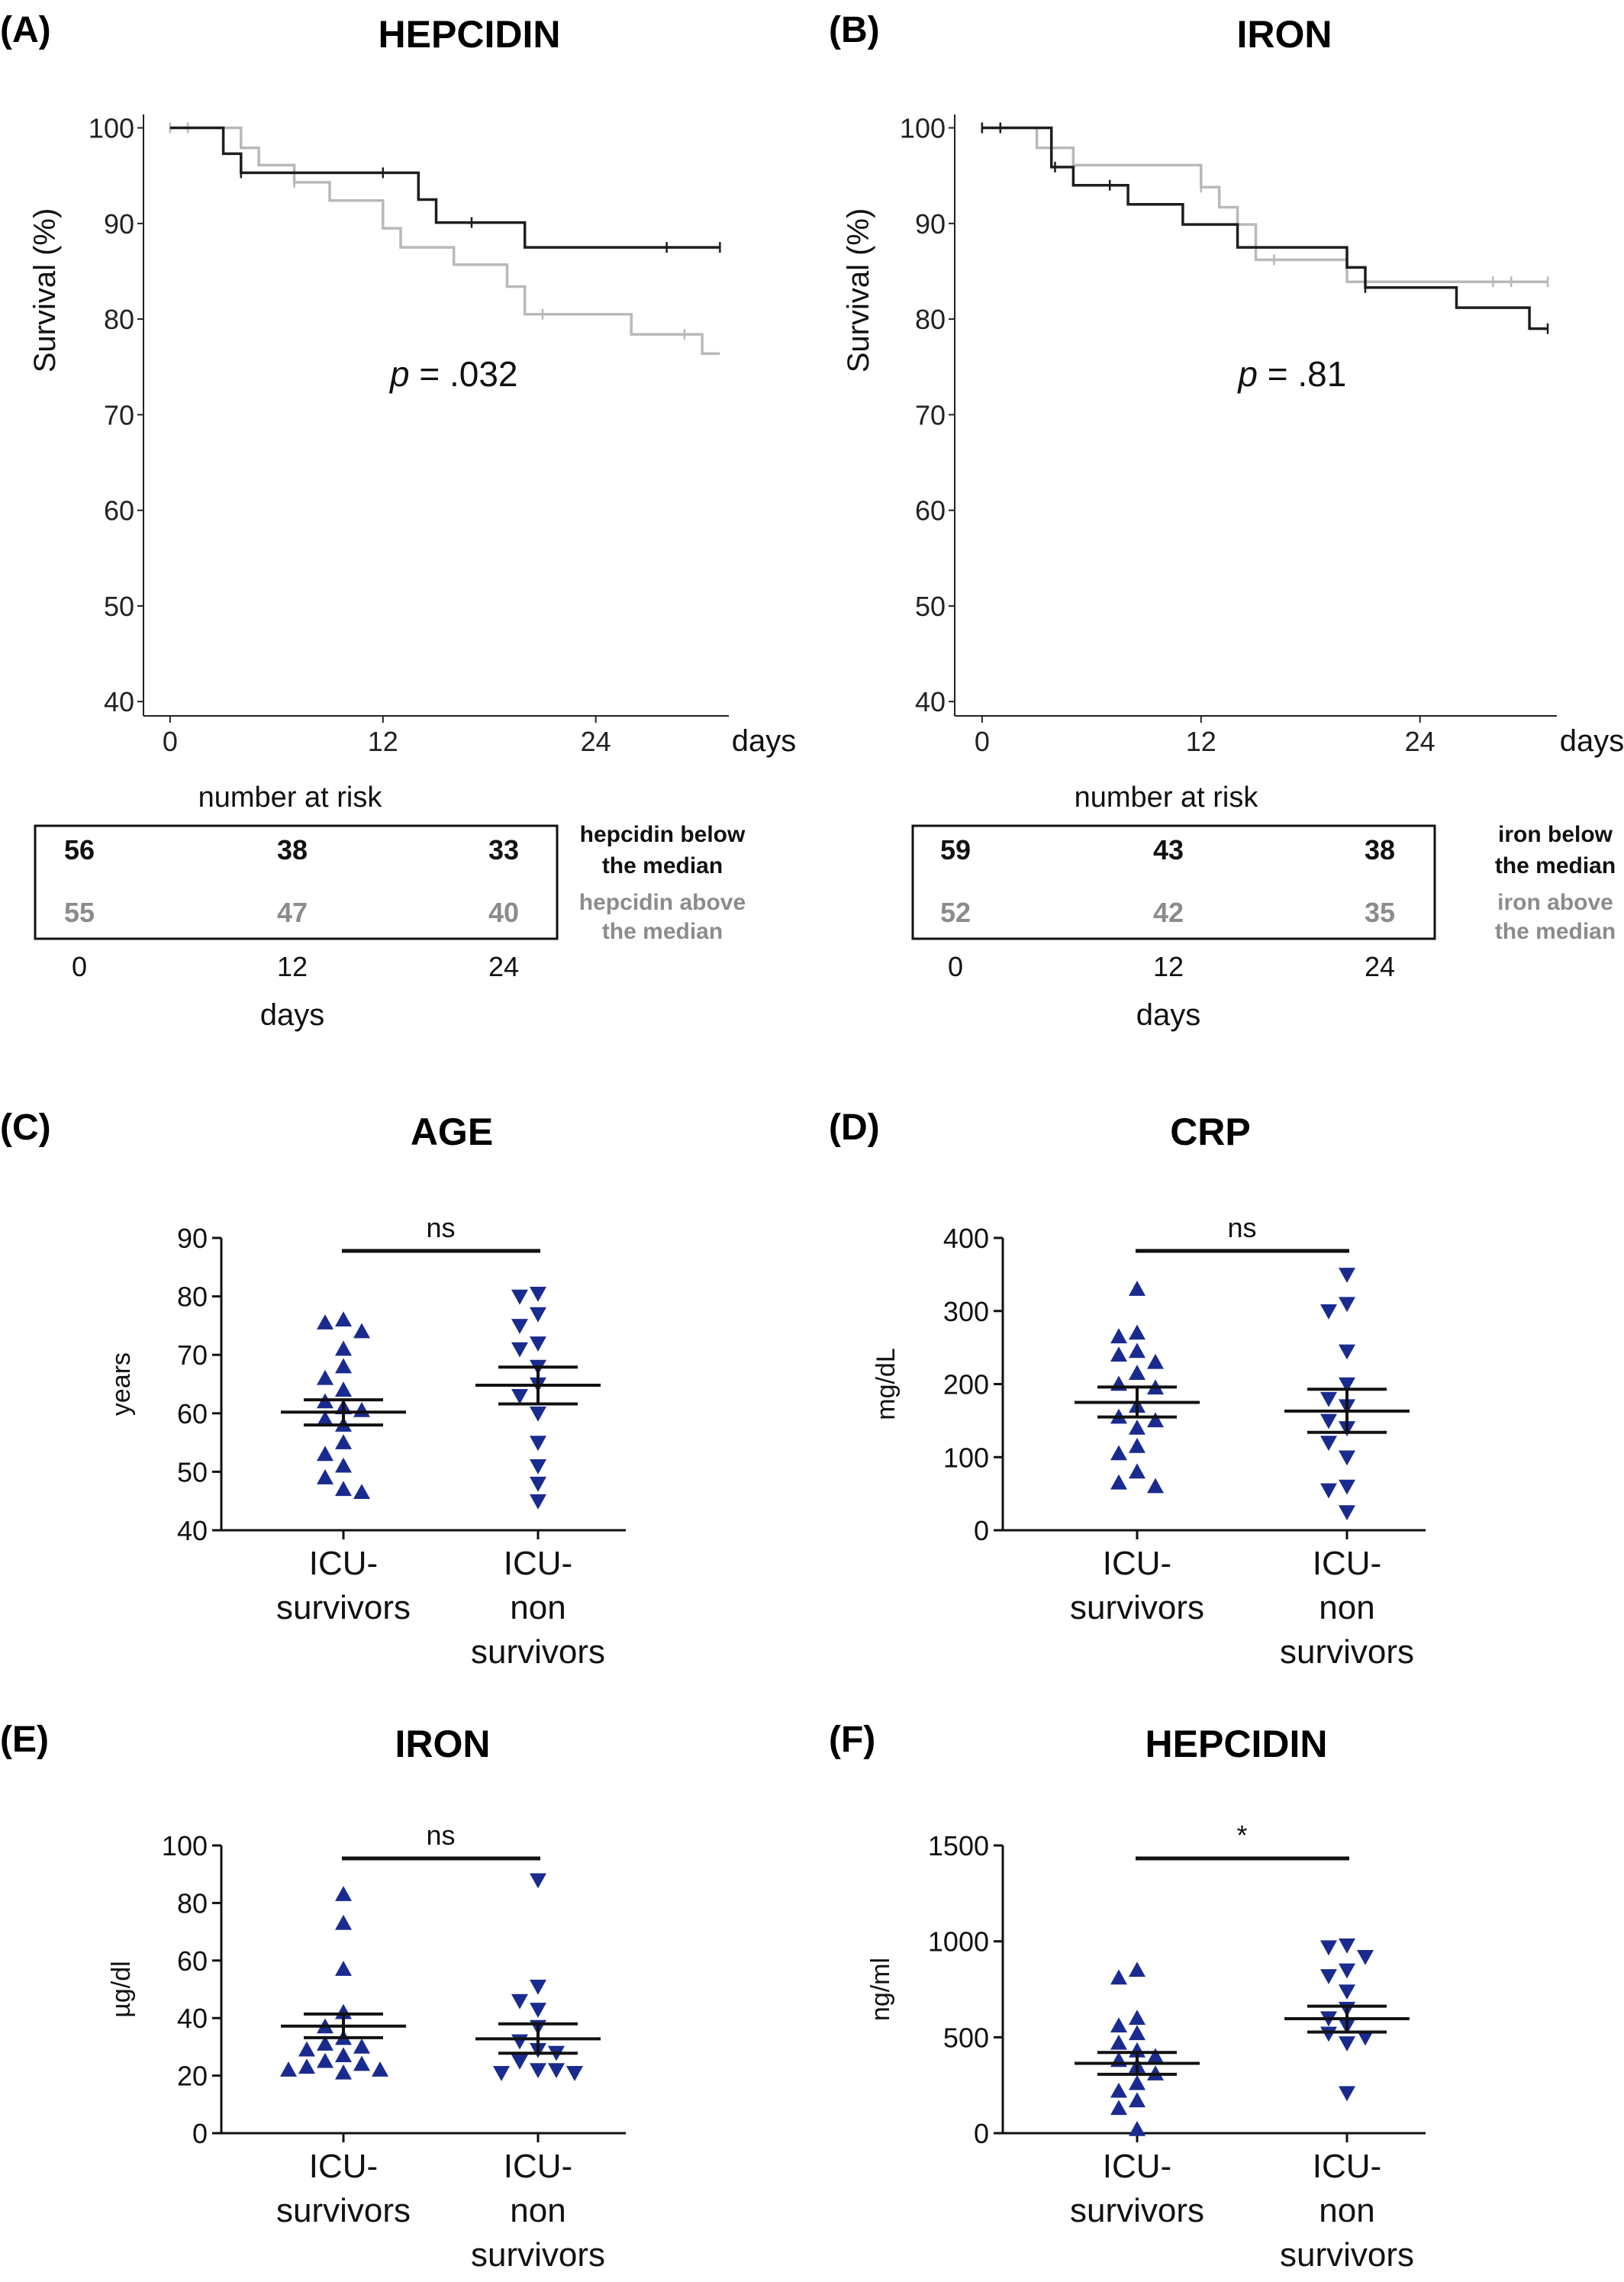 The image size is (1624, 2282). What do you see at coordinates (79, 849) in the screenshot?
I see `risk-count: 56` at bounding box center [79, 849].